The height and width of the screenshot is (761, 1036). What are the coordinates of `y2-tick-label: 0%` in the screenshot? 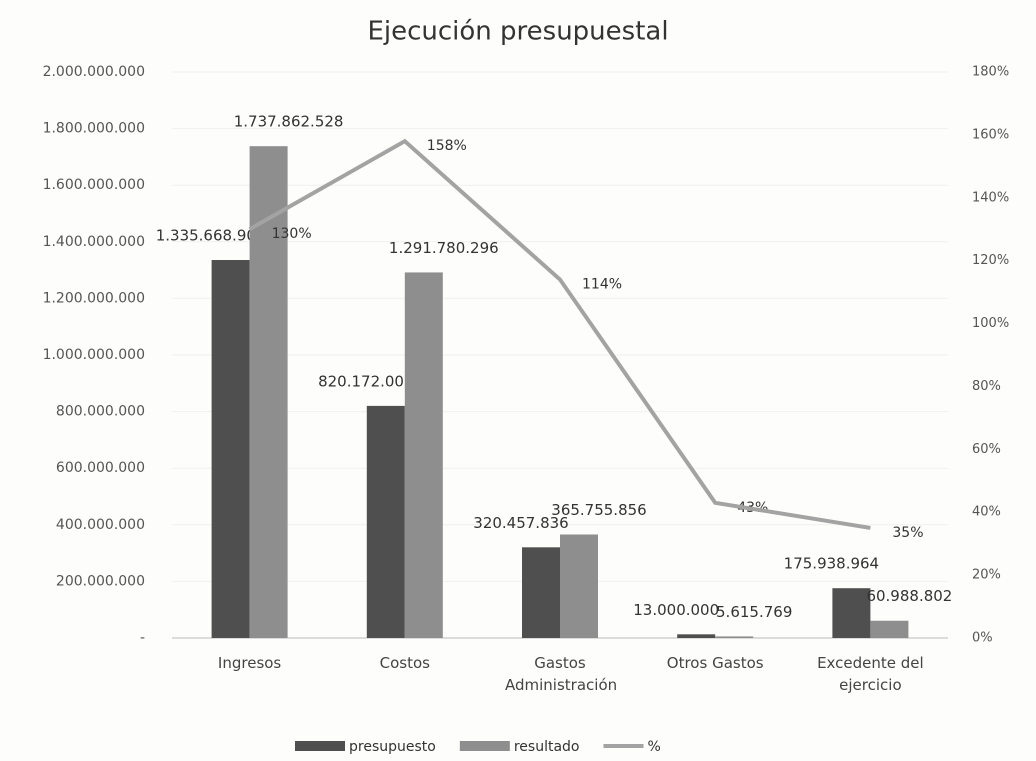 It's located at (982, 638).